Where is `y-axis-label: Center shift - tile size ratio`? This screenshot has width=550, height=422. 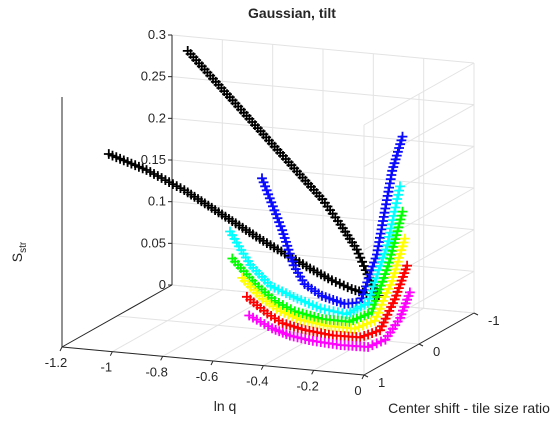
y-axis-label: Center shift - tile size ratio is located at coordinates (469, 408).